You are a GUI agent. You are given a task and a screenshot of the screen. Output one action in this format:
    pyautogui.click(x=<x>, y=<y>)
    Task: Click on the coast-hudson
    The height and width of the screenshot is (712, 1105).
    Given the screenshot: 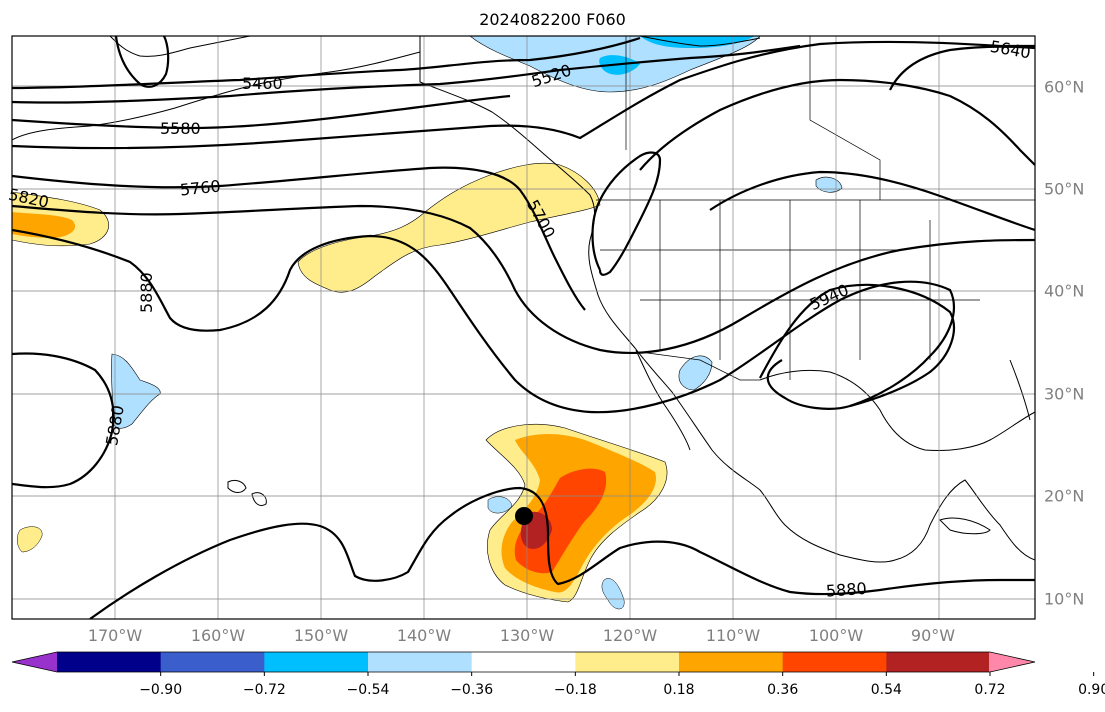 What is the action you would take?
    pyautogui.click(x=700, y=41)
    